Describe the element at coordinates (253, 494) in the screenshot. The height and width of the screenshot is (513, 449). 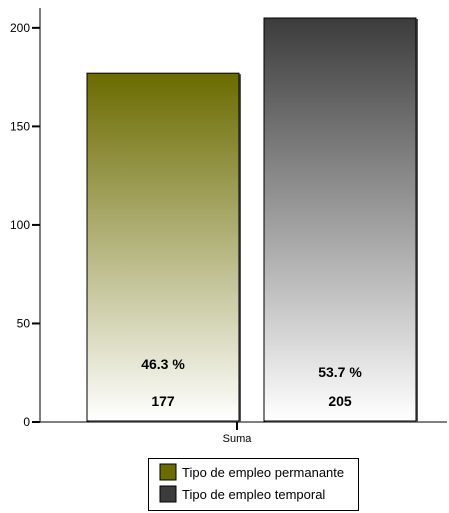
I see `legend-label: Tipo de empleo temporal` at that location.